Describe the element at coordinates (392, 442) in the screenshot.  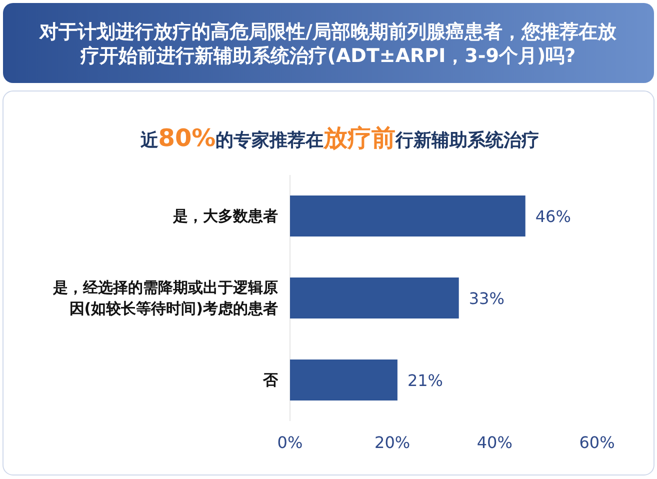
I see `x-tick-label: 20%` at that location.